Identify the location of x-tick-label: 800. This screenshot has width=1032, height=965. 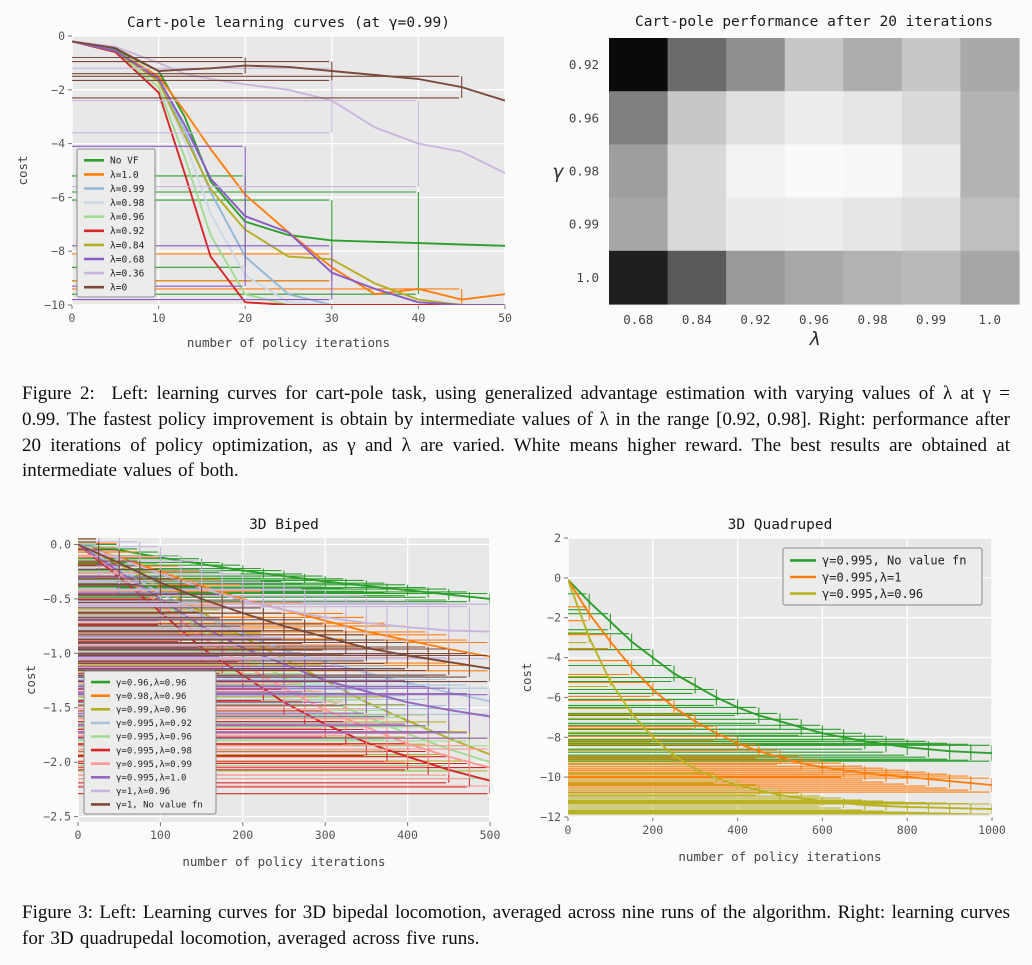
(907, 830).